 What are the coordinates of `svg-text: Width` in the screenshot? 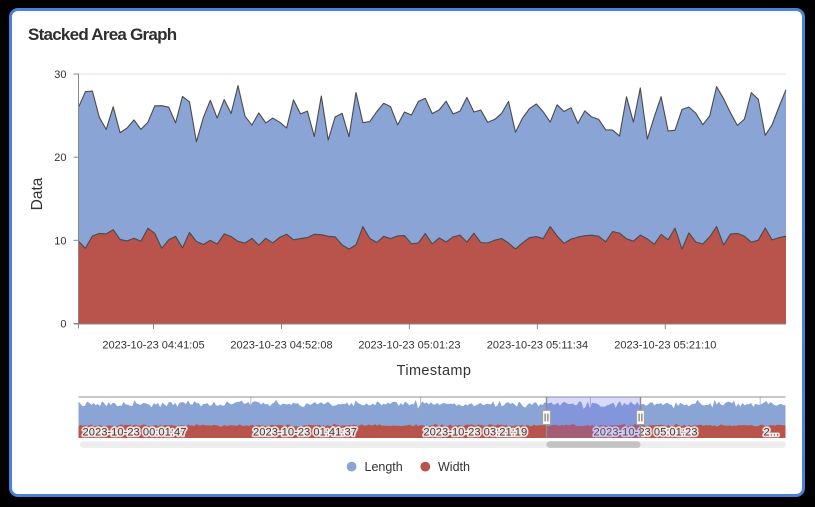 It's located at (454, 467).